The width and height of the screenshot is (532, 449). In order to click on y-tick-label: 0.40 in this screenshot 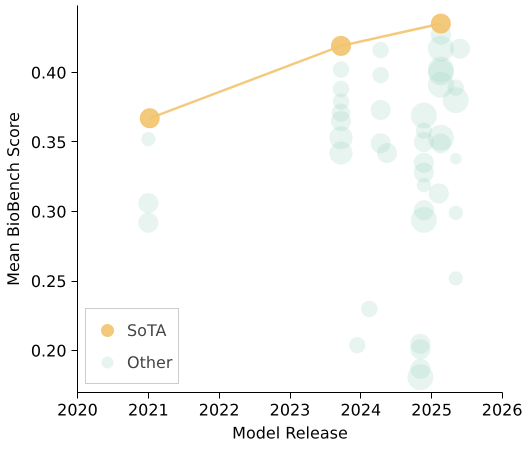, I will do `click(48, 72)`.